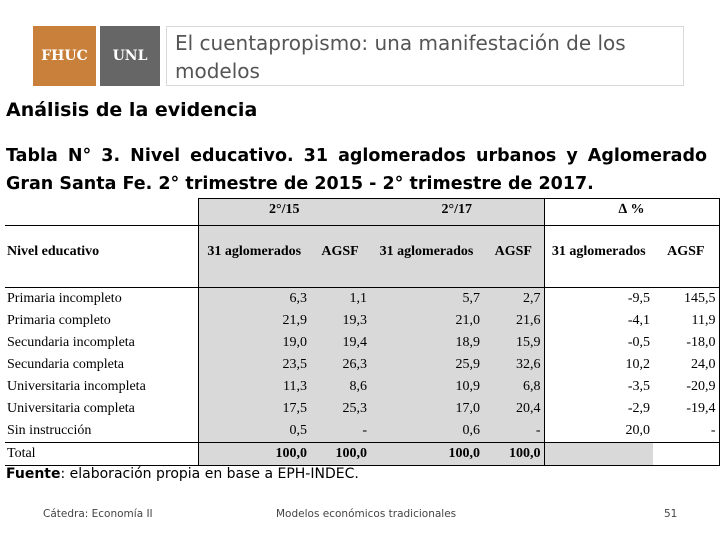 This screenshot has width=720, height=540. Describe the element at coordinates (253, 387) in the screenshot. I see `cell-value: 11,3` at that location.